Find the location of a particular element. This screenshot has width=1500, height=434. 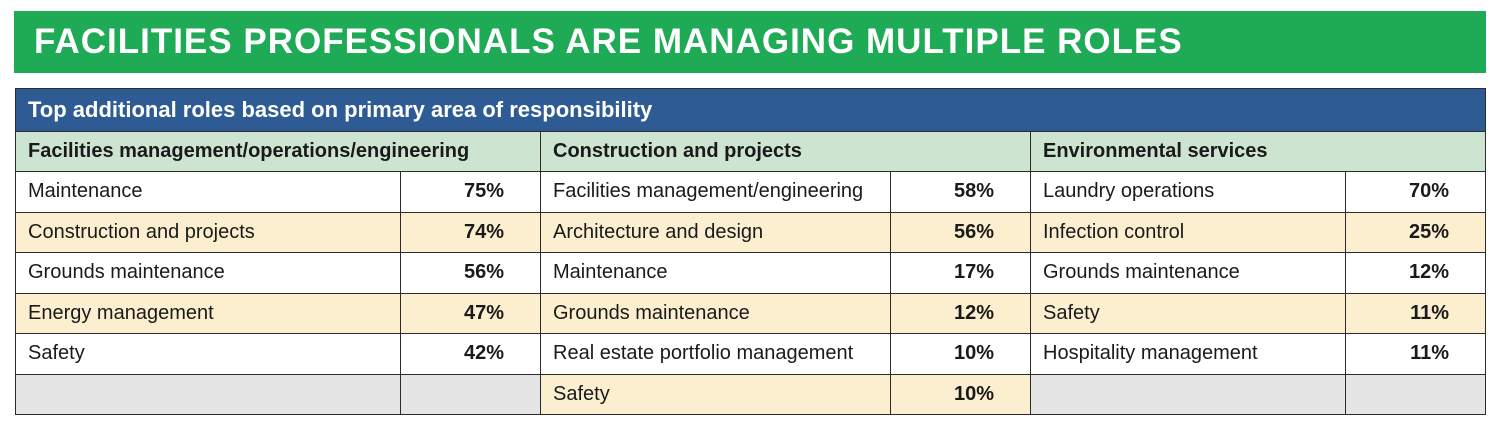

role-percentage: 42% is located at coordinates (470, 354).